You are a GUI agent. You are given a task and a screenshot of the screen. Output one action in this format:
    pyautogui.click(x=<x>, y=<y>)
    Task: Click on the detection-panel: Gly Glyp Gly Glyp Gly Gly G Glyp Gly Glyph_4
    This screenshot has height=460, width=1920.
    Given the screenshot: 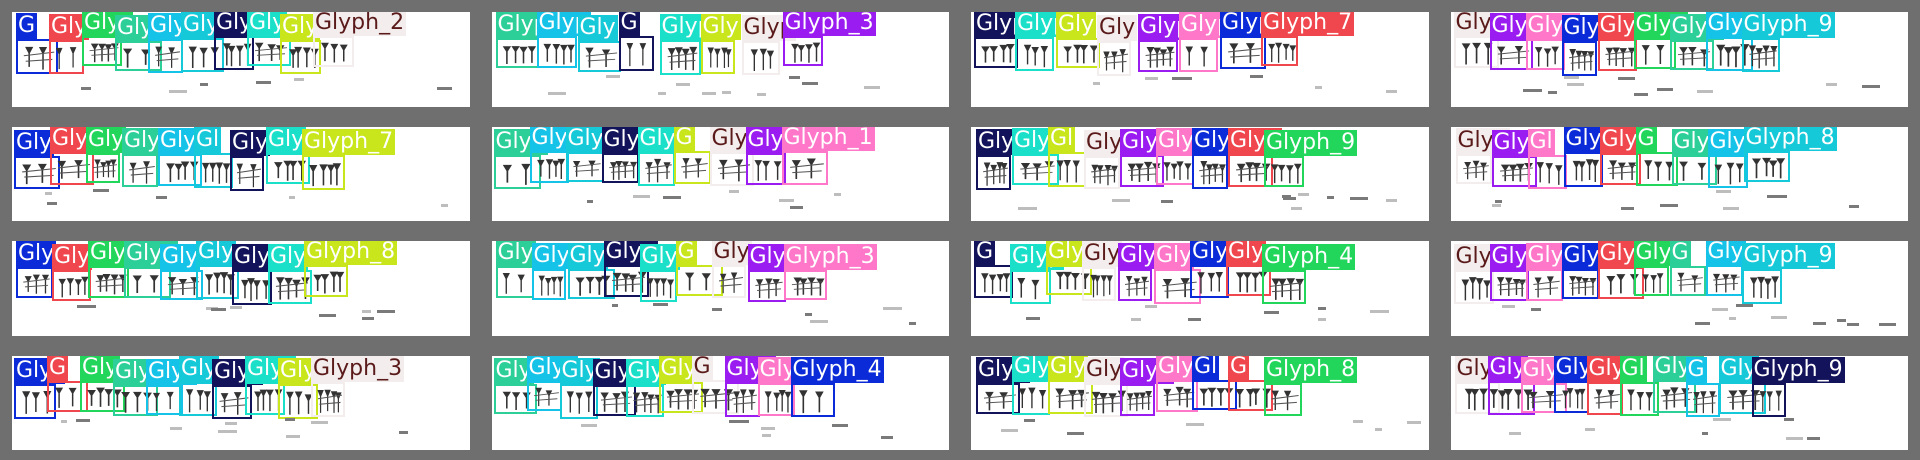 What is the action you would take?
    pyautogui.click(x=720, y=401)
    